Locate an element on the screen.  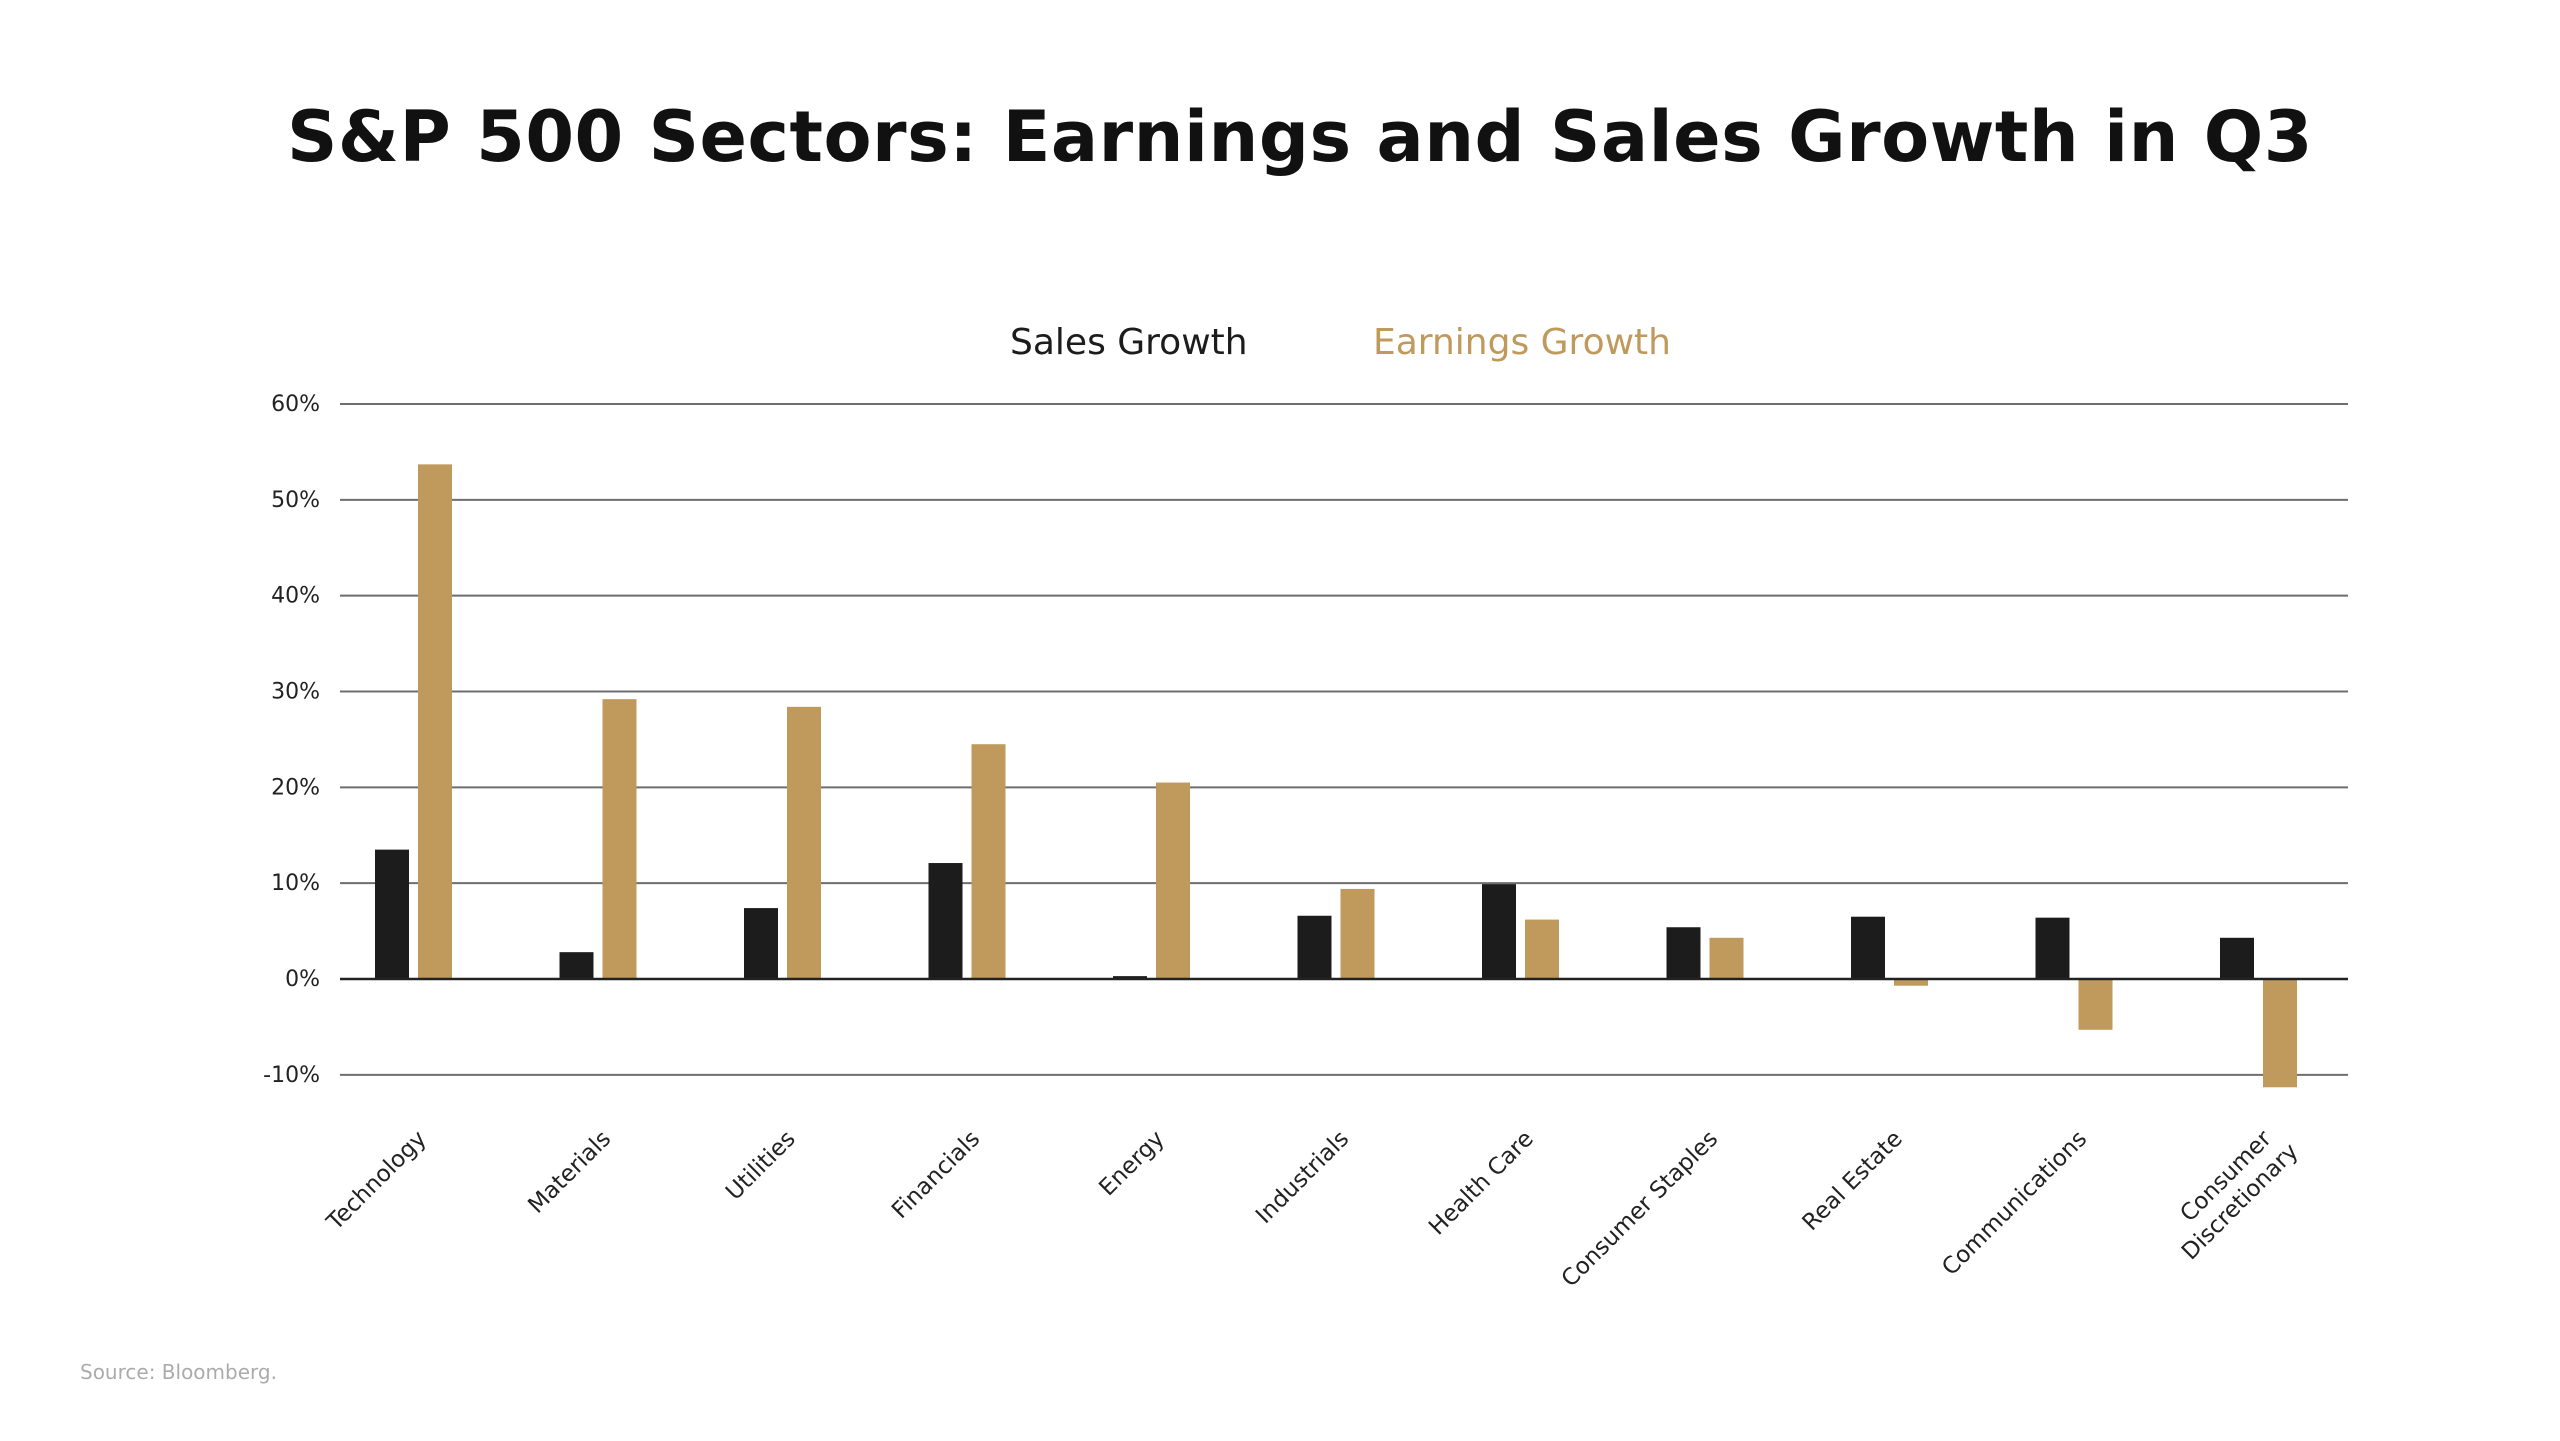
y-tick-label: 60% is located at coordinates (295, 404).